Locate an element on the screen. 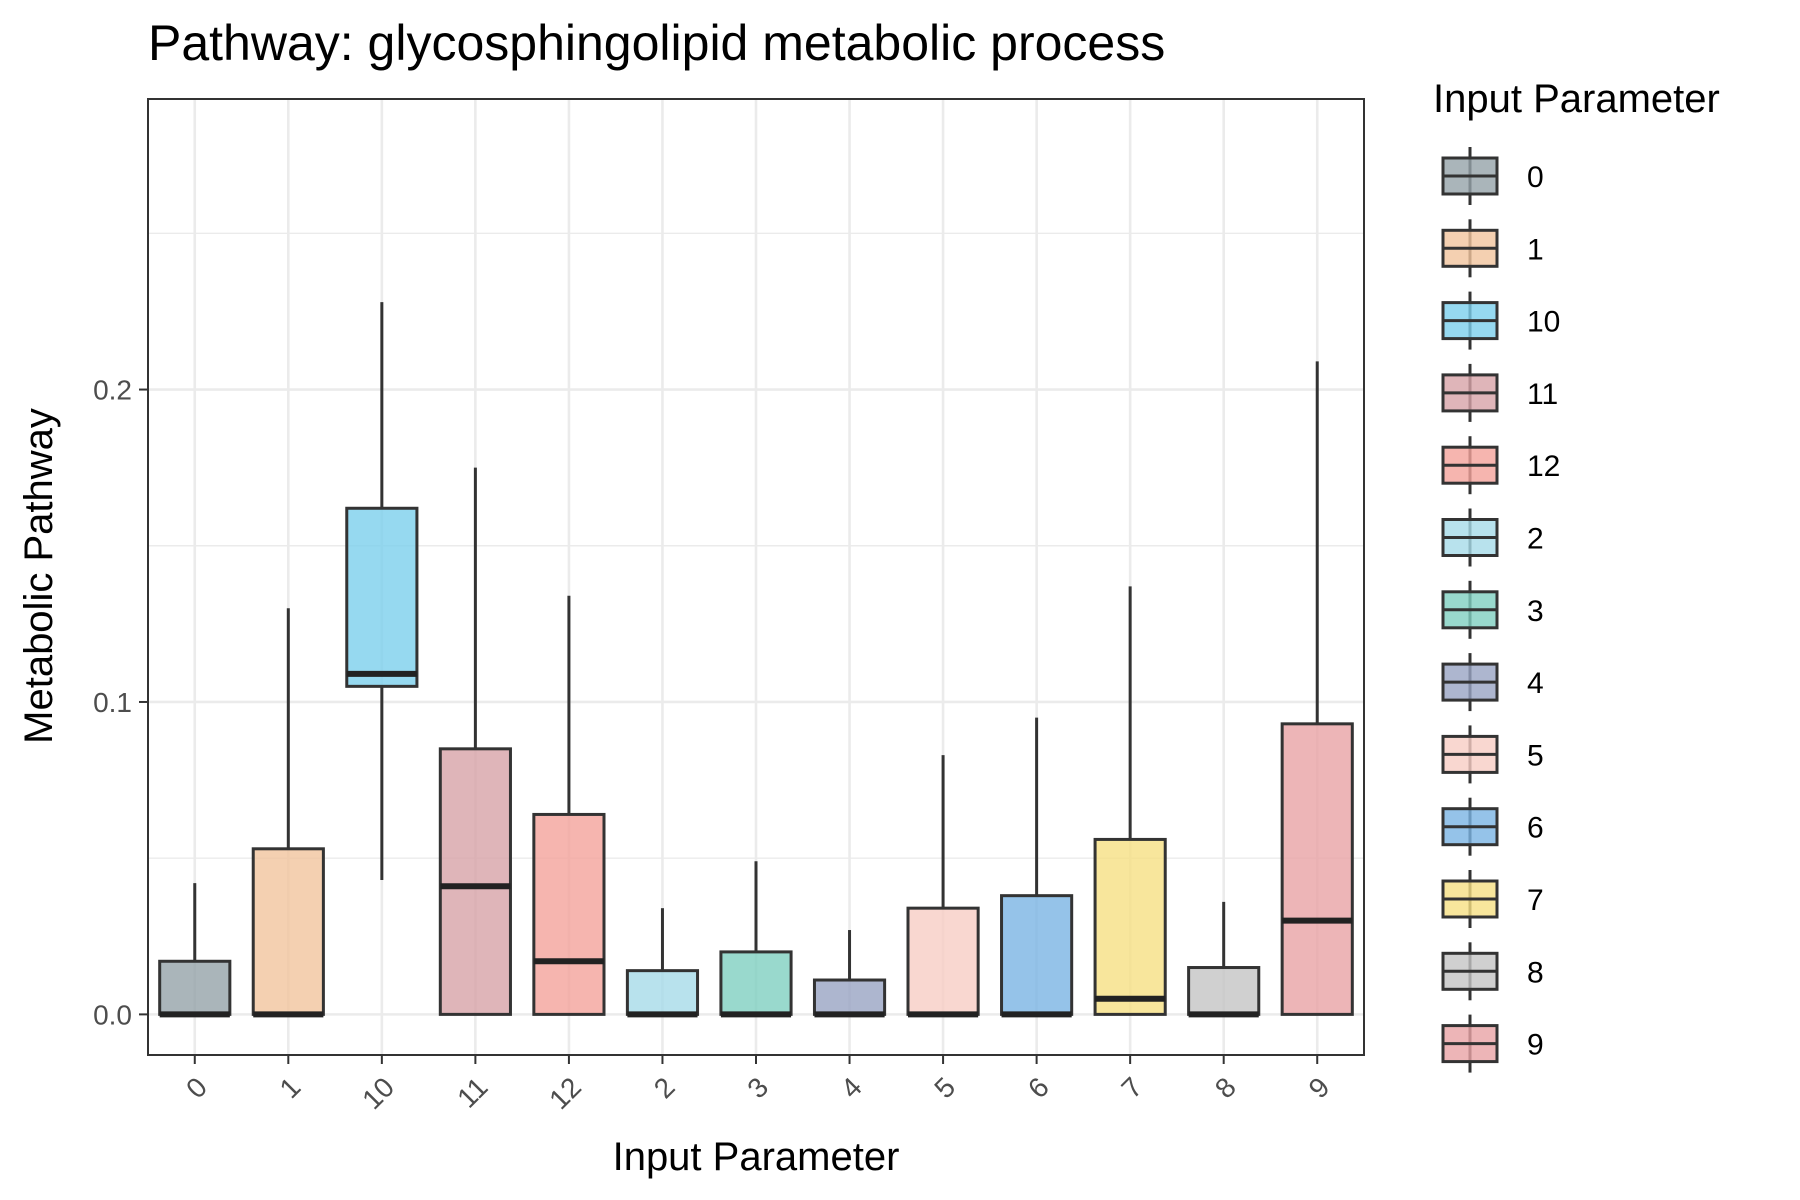 This screenshot has height=1200, width=1800. legend-label: 5 is located at coordinates (1535, 755).